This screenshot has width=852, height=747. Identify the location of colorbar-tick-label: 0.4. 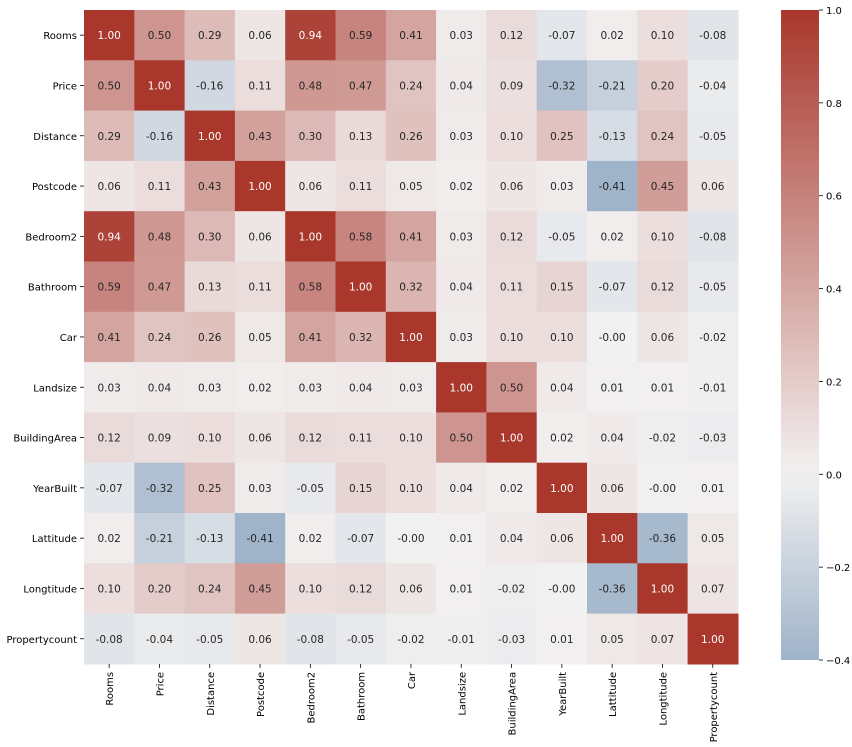
(834, 290).